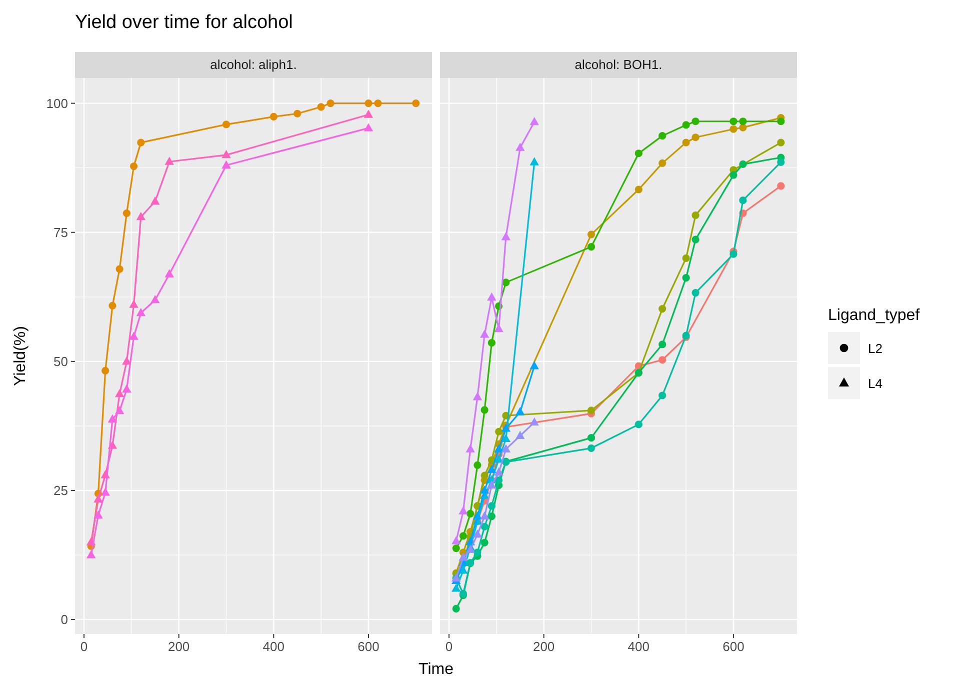 This screenshot has width=955, height=685. What do you see at coordinates (61, 490) in the screenshot?
I see `y-tick-label: 25` at bounding box center [61, 490].